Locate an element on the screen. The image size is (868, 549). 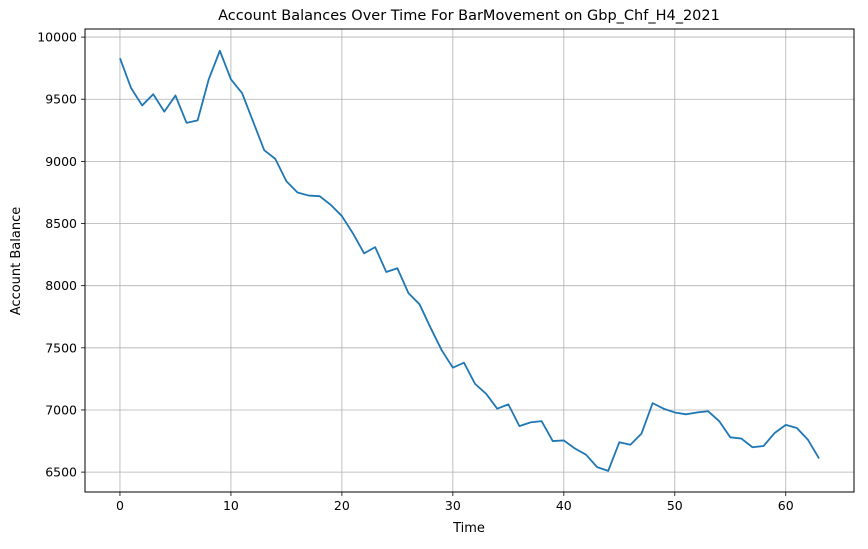
y-tick-label: 8000 is located at coordinates (61, 285).